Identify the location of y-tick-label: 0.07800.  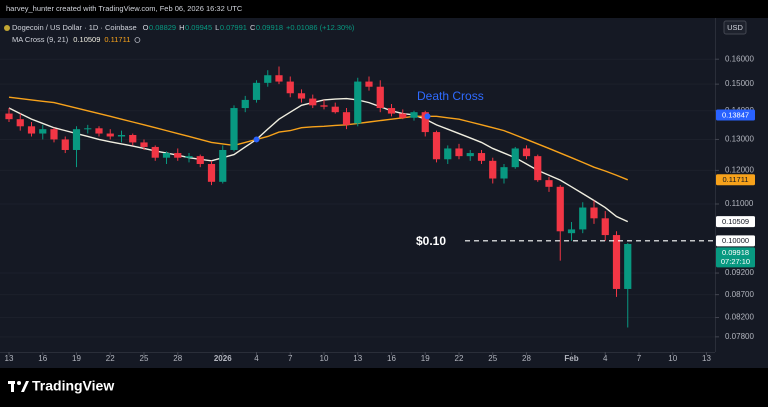
(739, 336).